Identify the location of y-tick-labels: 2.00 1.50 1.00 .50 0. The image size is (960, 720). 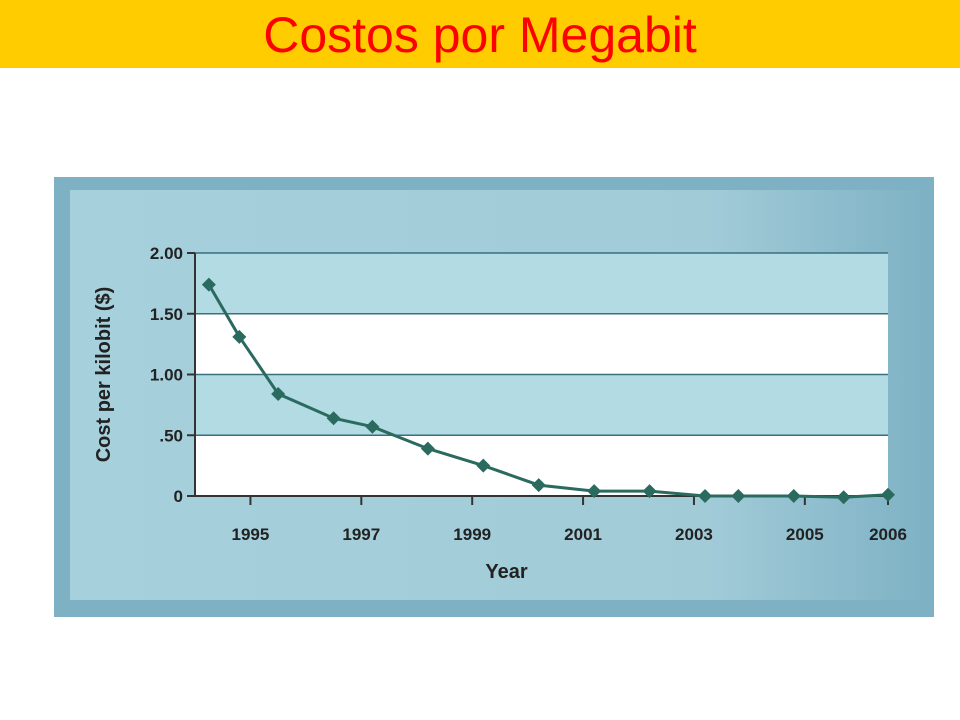
(166, 375).